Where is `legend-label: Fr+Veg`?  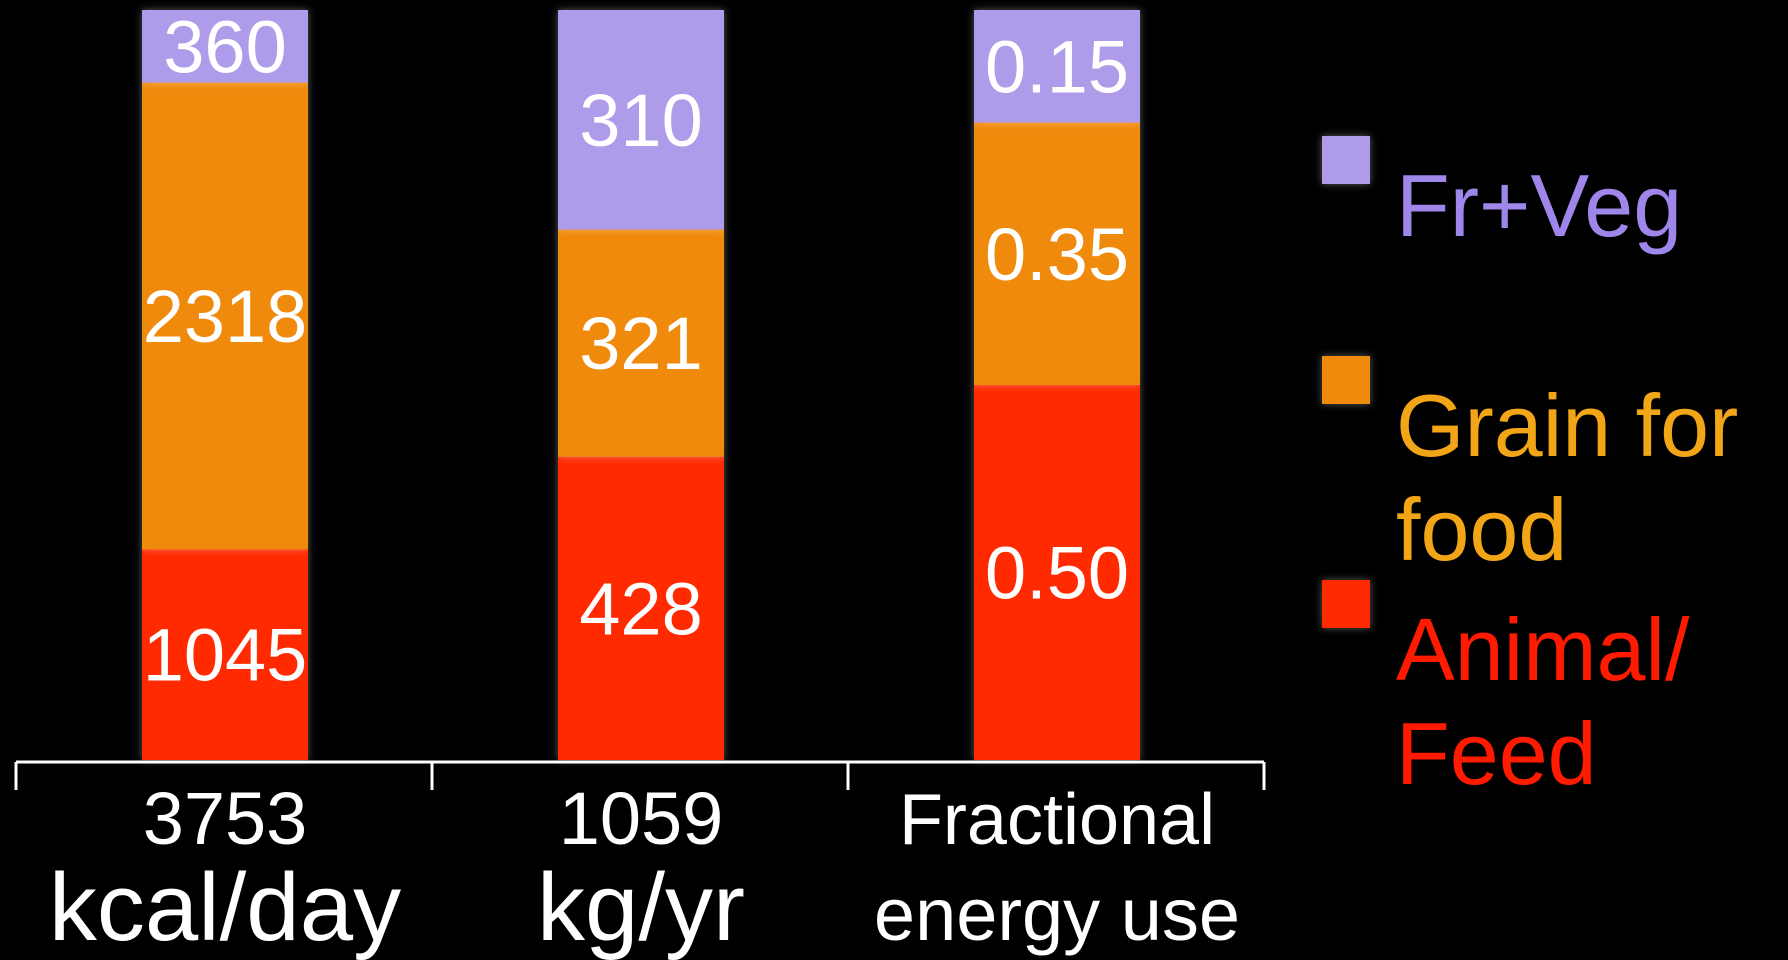 legend-label: Fr+Veg is located at coordinates (1539, 205).